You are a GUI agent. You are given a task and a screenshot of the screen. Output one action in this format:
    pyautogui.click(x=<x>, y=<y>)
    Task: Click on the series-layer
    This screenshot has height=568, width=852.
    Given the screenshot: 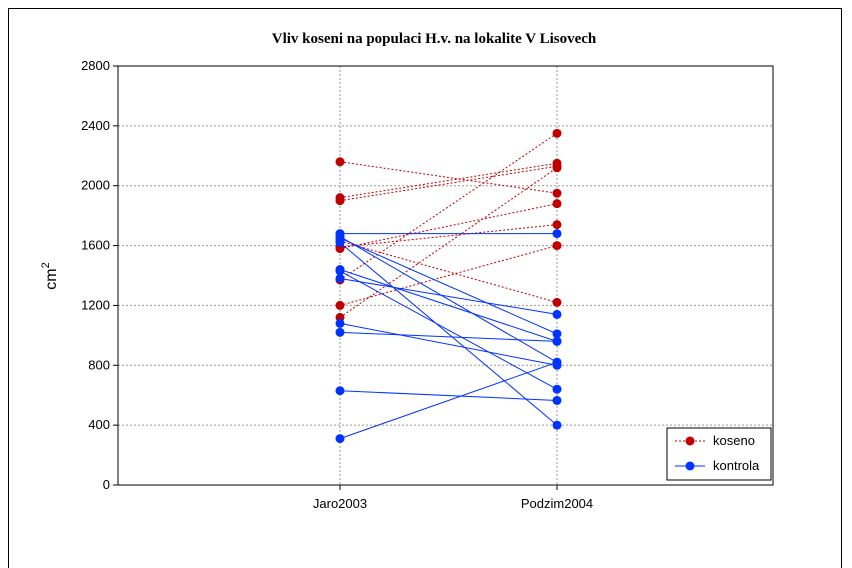 What is the action you would take?
    pyautogui.click(x=448, y=286)
    